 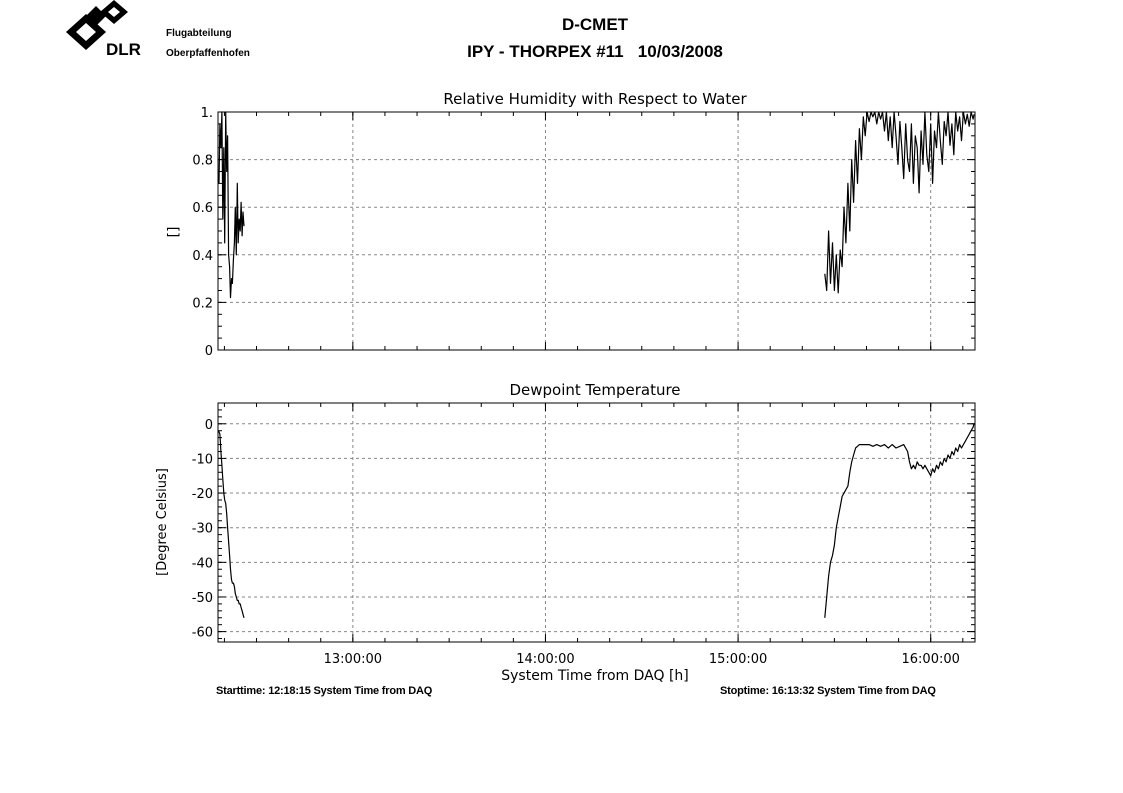 What do you see at coordinates (324, 691) in the screenshot?
I see `start-time: Starttime: 12:18:15 System Time from DAQ` at bounding box center [324, 691].